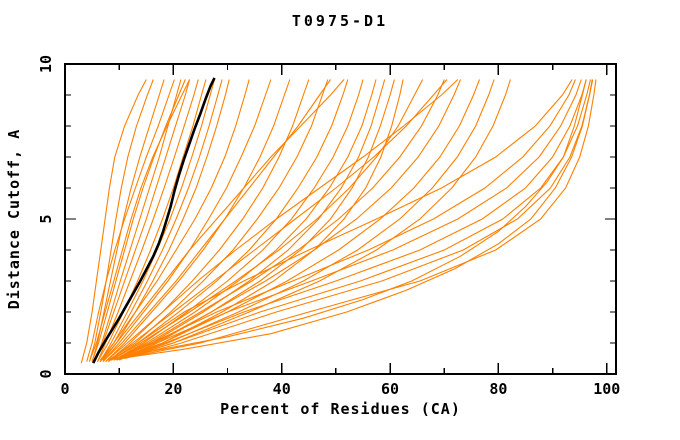 The height and width of the screenshot is (440, 680). Describe the element at coordinates (340, 409) in the screenshot. I see `x-axis-label: Percent of Residues (CA)` at that location.